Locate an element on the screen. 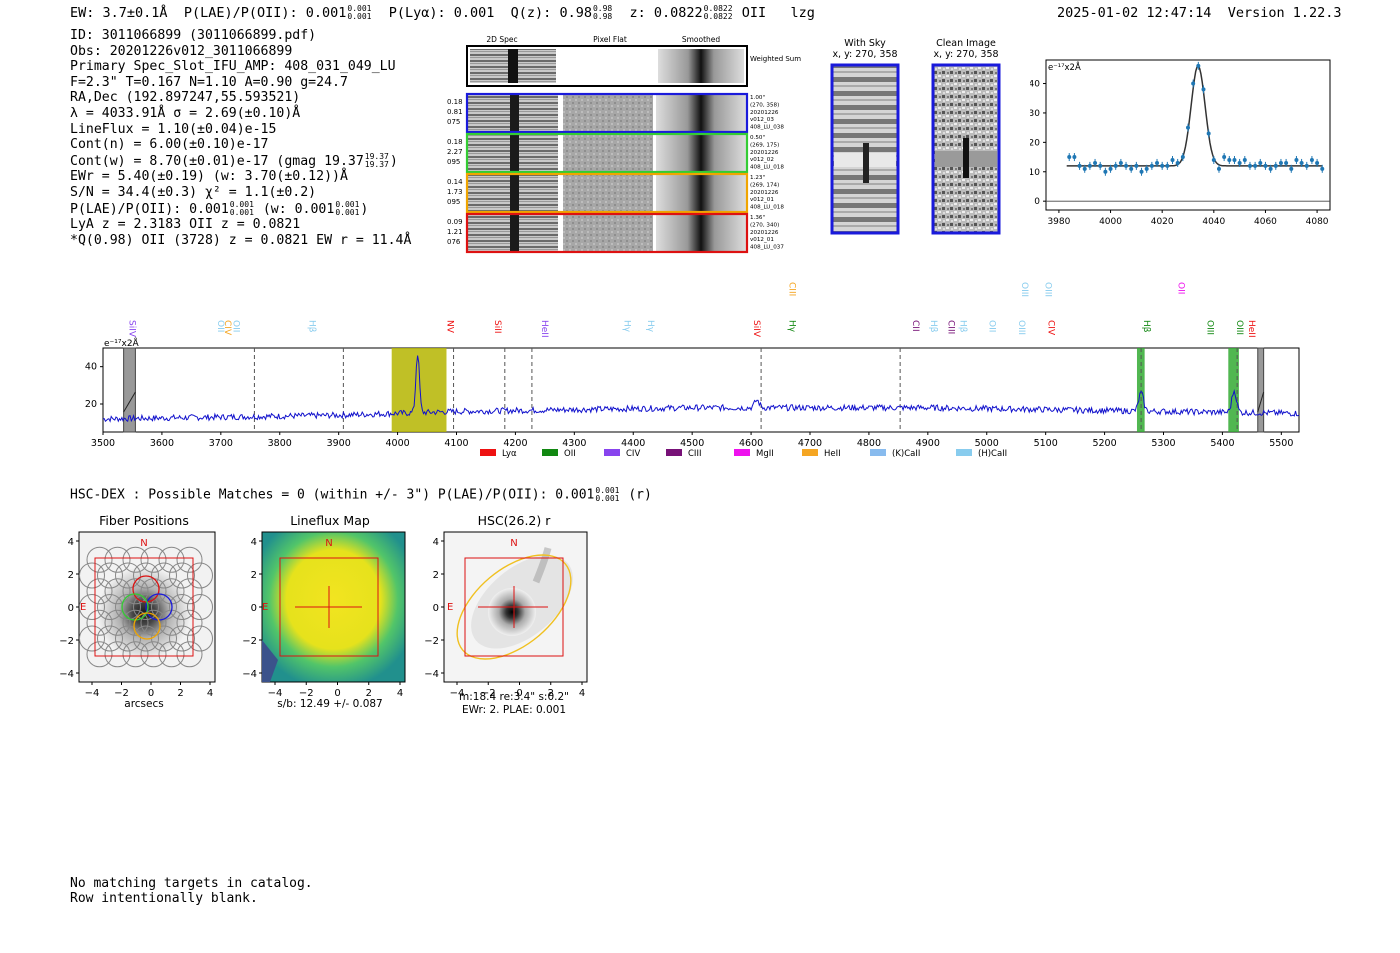 The image size is (1400, 953). emission-line-label: HeII is located at coordinates (544, 329).